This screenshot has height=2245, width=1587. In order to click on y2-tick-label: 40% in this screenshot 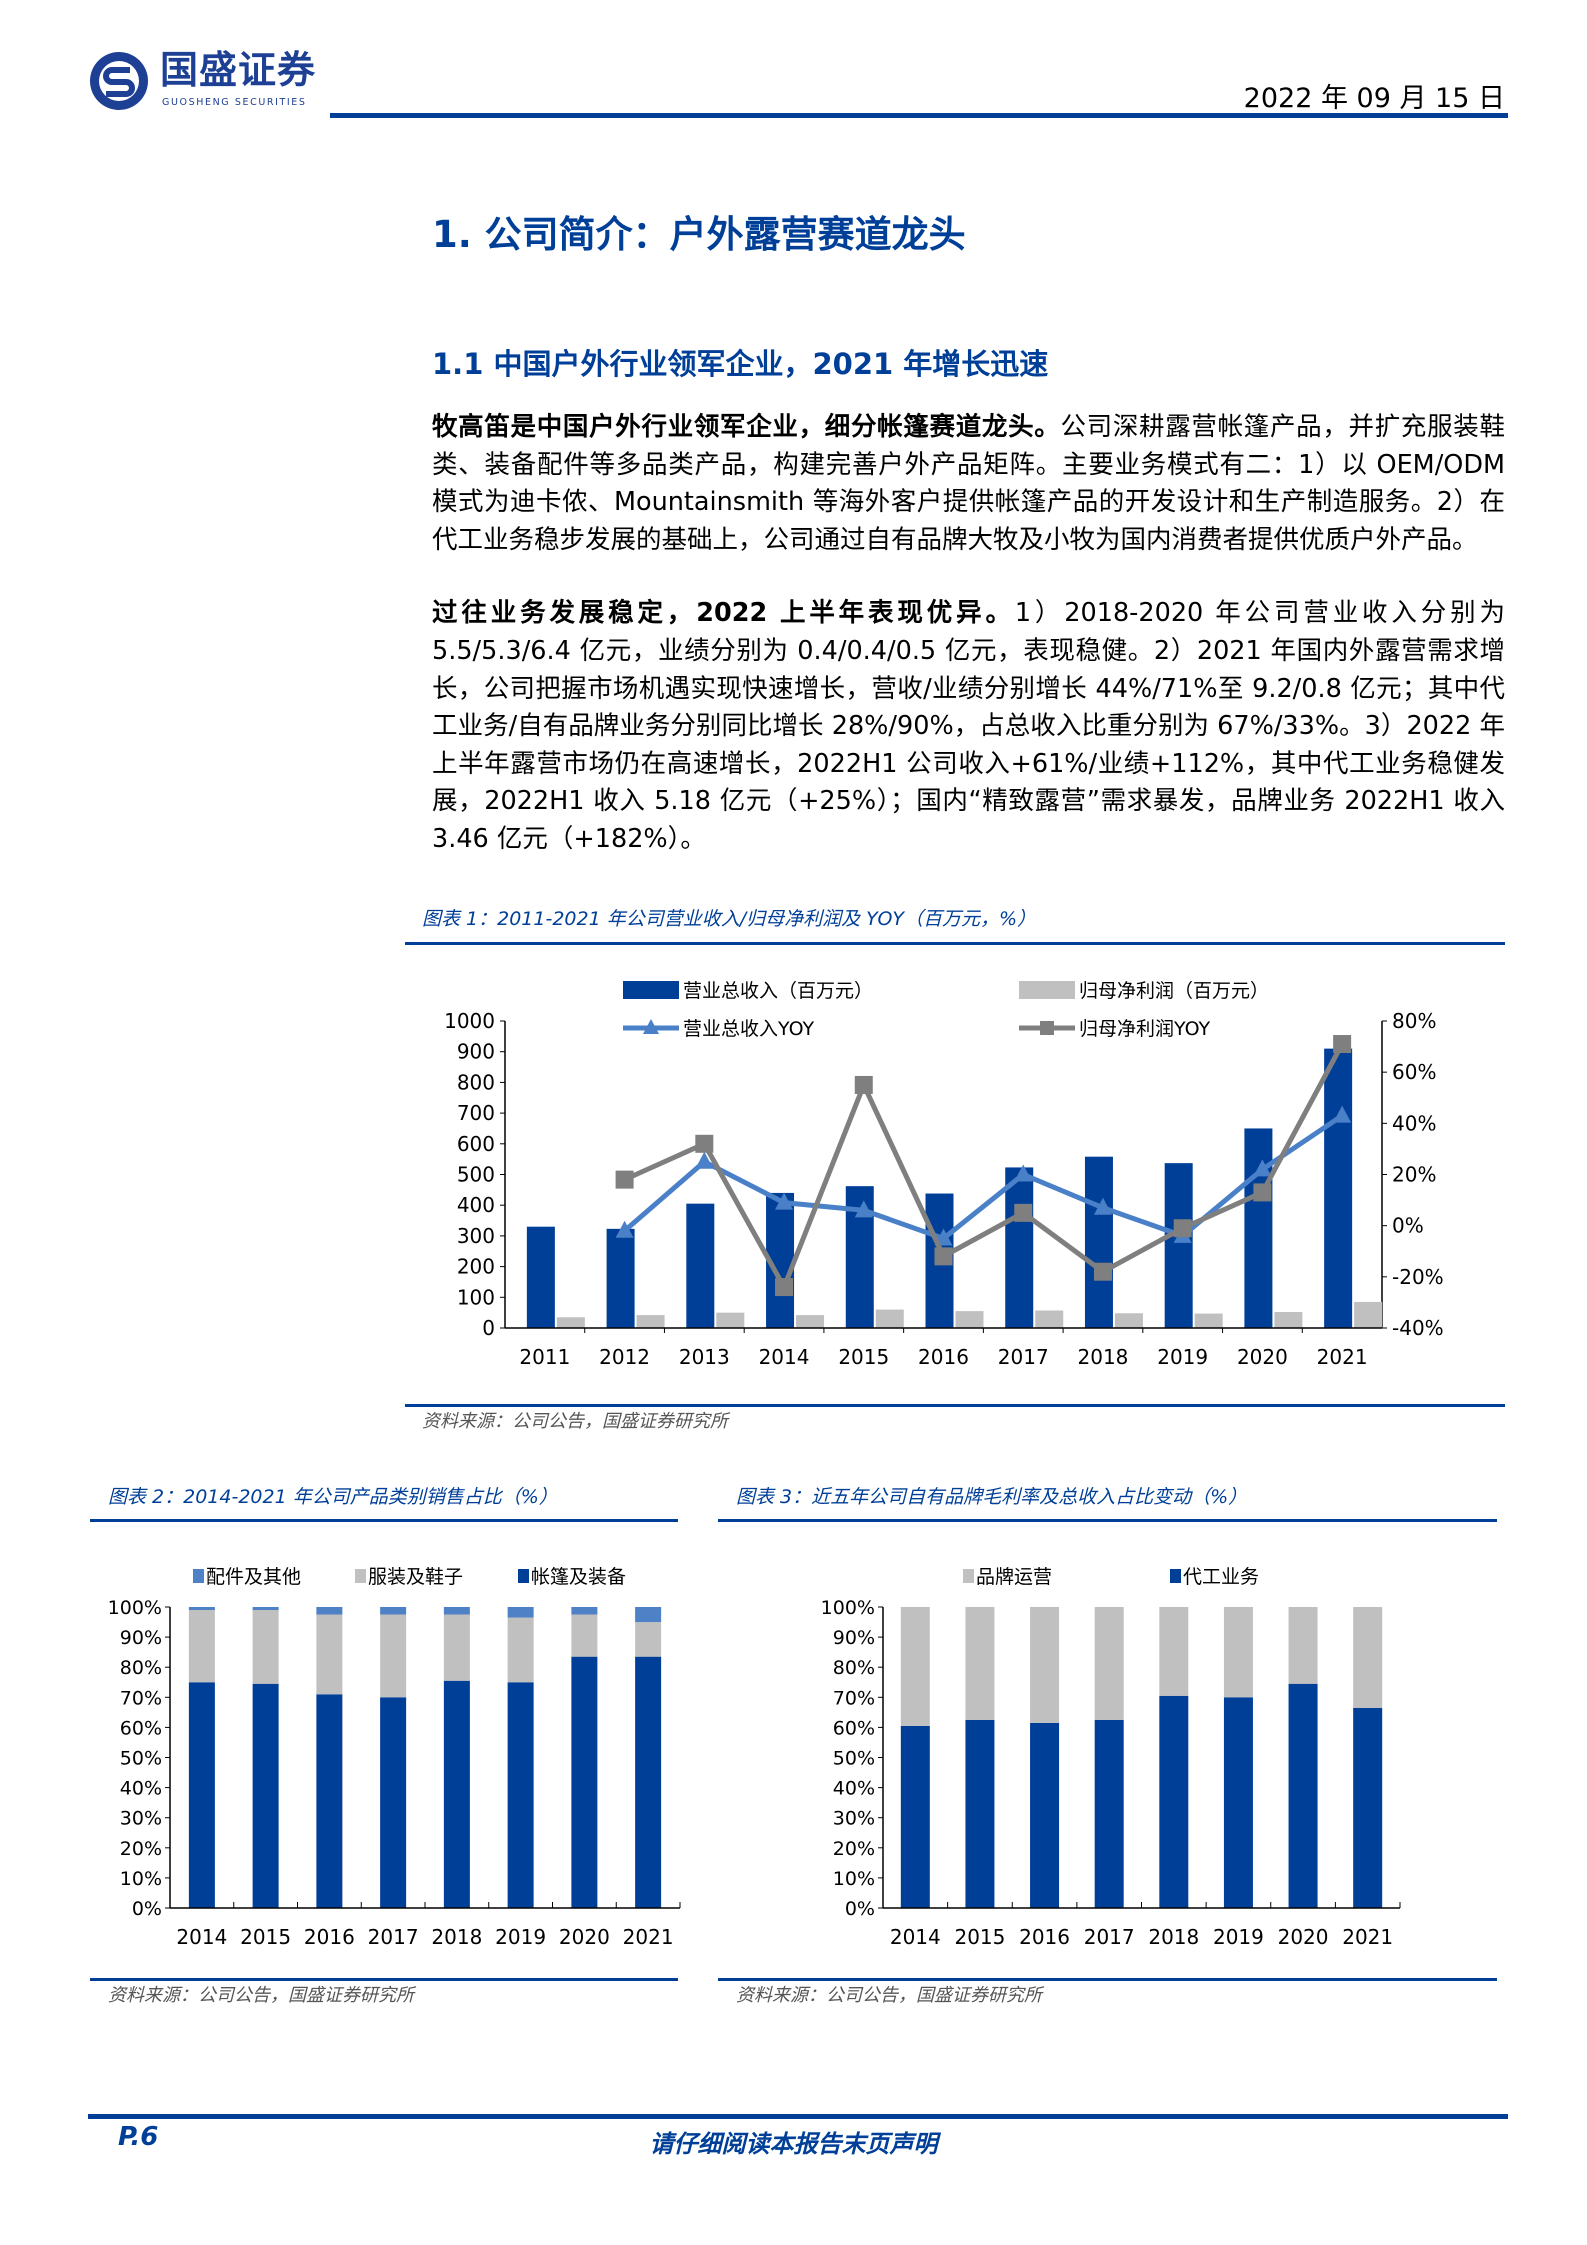, I will do `click(1414, 1123)`.